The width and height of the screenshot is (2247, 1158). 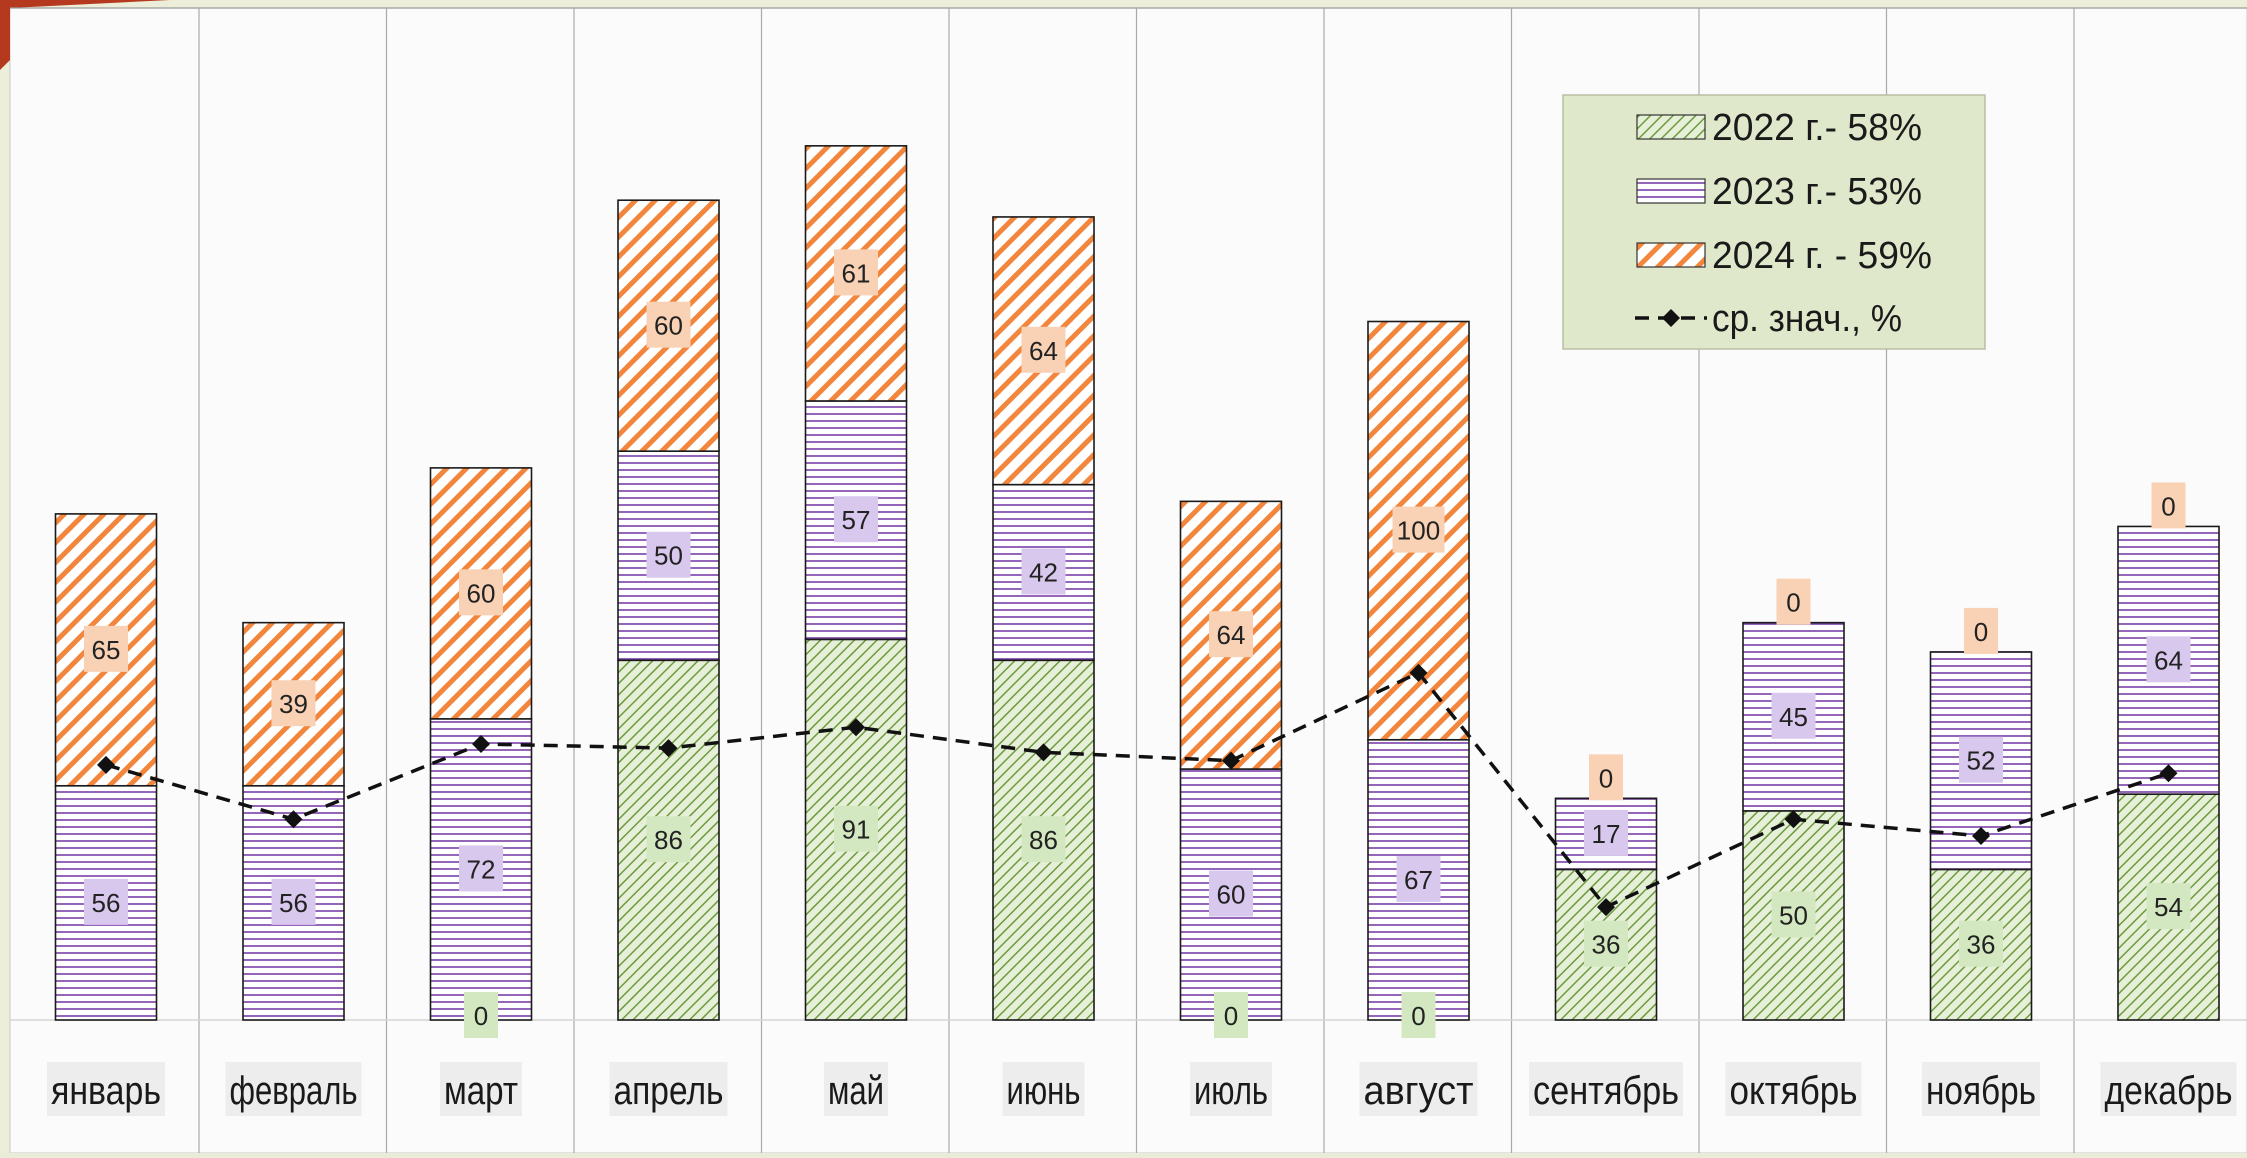 I want to click on data-label: 56, so click(x=106, y=903).